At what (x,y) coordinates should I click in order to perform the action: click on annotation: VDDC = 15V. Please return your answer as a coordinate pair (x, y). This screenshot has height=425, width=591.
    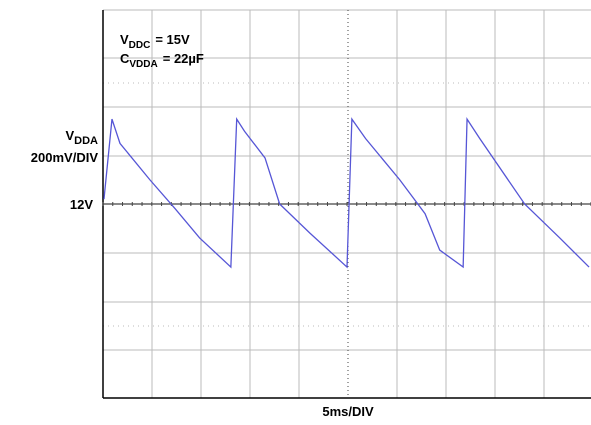
    Looking at the image, I should click on (155, 41).